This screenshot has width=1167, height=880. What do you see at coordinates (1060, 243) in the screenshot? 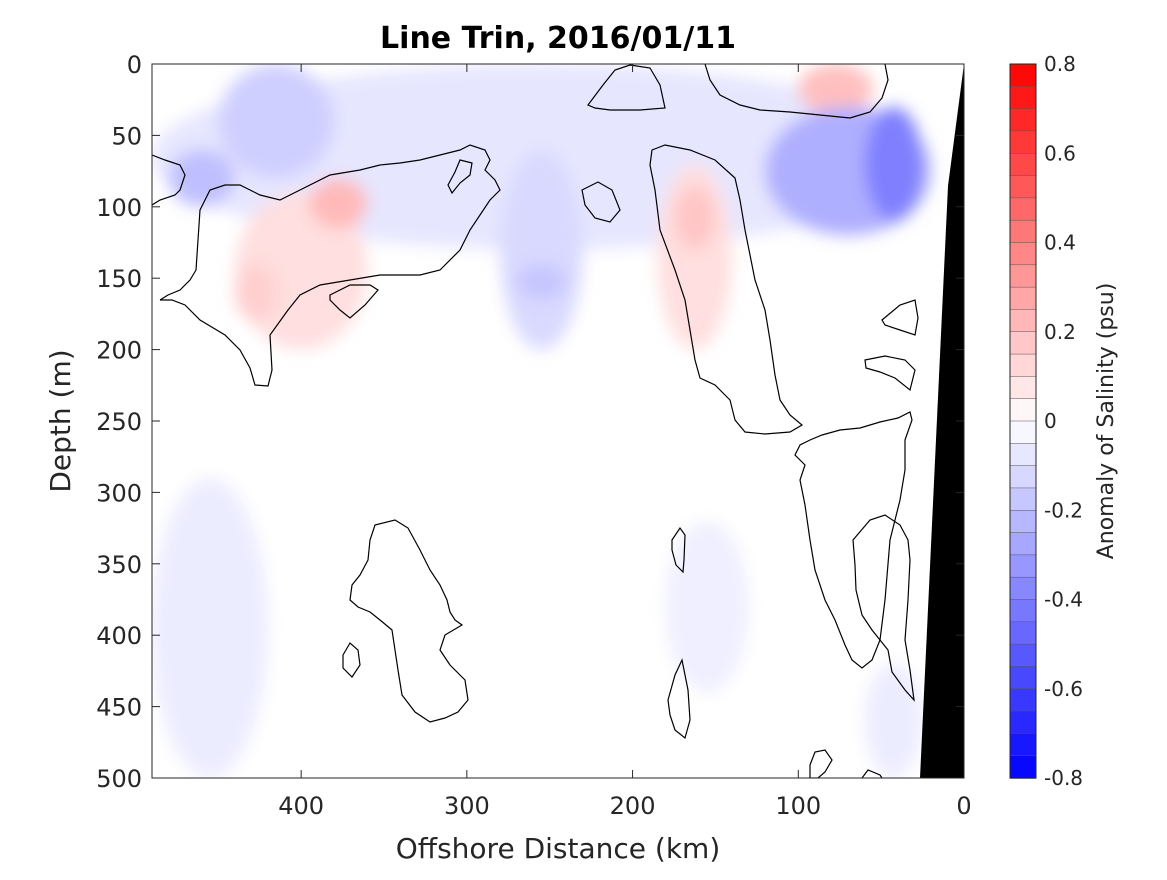
I see `colorbar-tick-label: 0.4` at bounding box center [1060, 243].